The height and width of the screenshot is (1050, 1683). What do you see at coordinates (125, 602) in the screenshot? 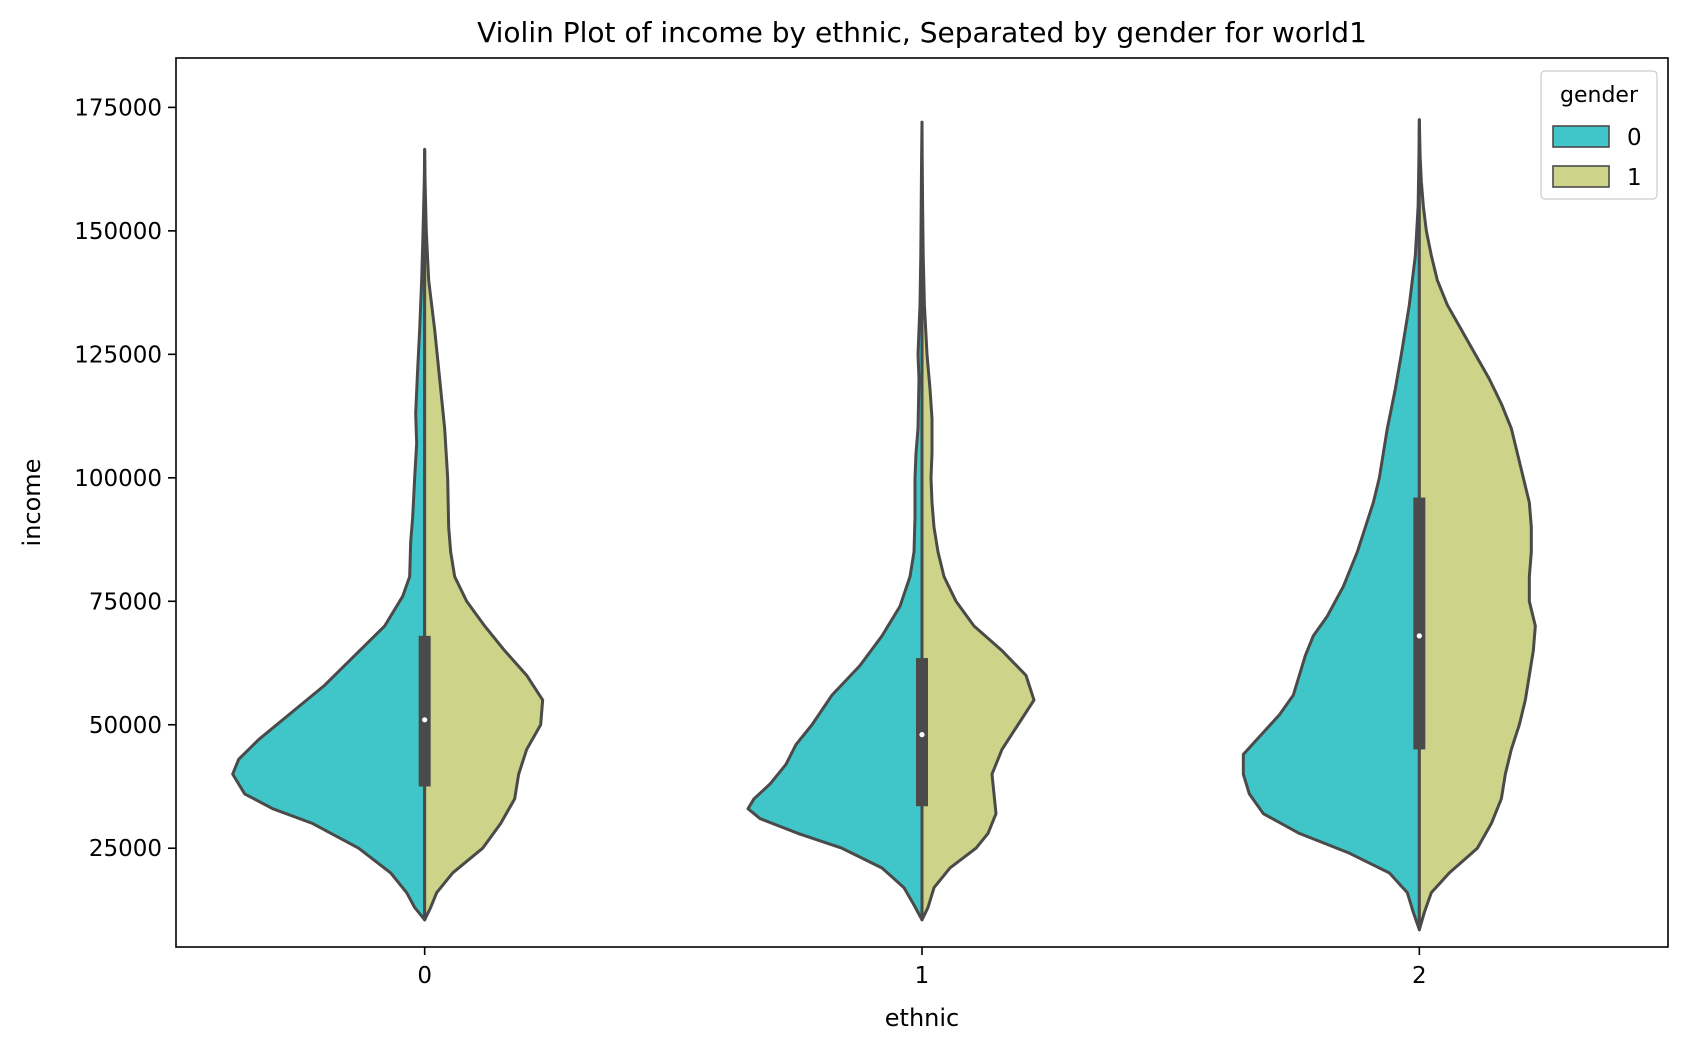
I see `y-tick-label: 75000` at bounding box center [125, 602].